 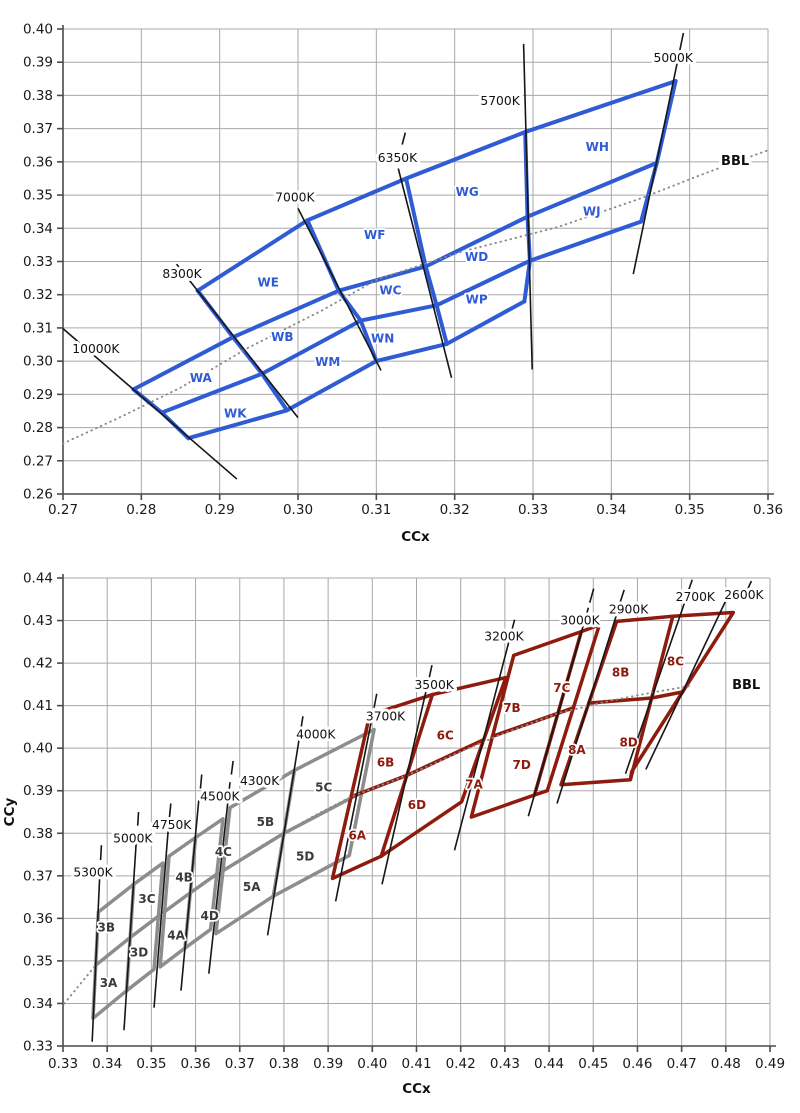 I want to click on cct-line-2900K, so click(x=588, y=706).